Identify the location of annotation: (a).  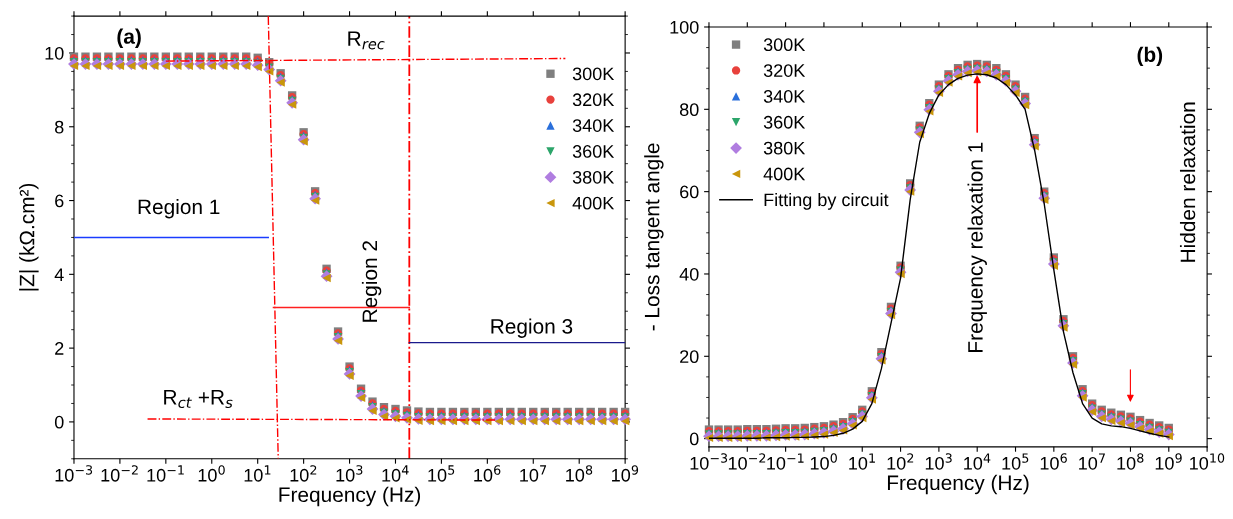
(129, 38).